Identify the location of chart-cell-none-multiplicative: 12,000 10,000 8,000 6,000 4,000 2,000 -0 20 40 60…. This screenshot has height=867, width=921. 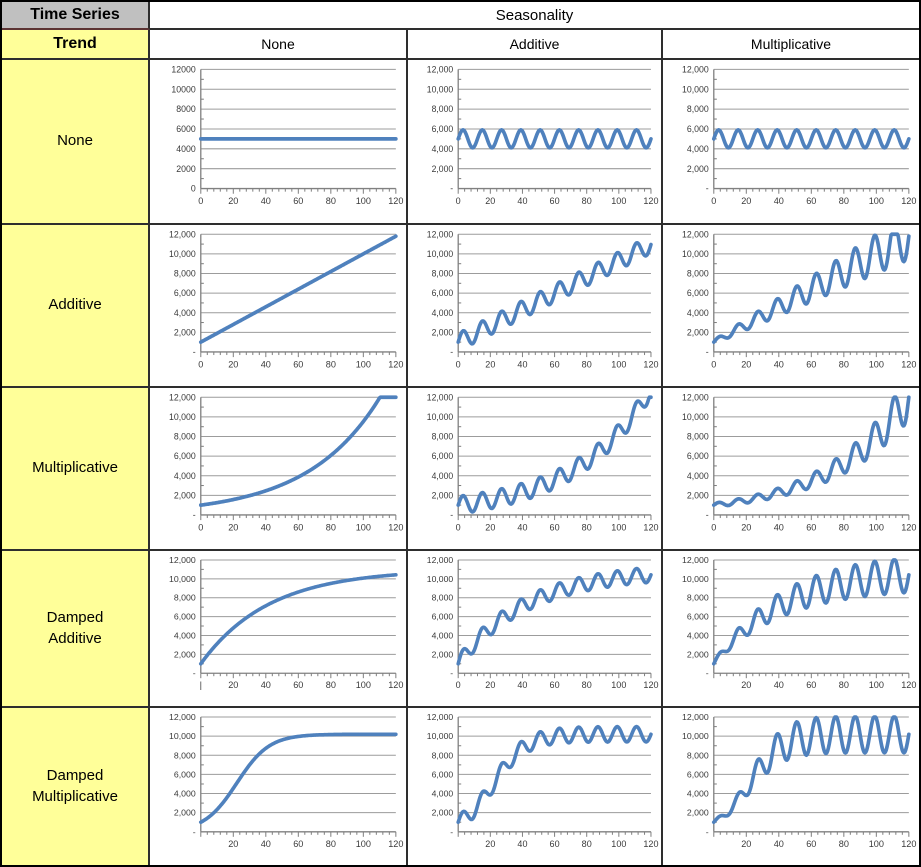
(791, 142).